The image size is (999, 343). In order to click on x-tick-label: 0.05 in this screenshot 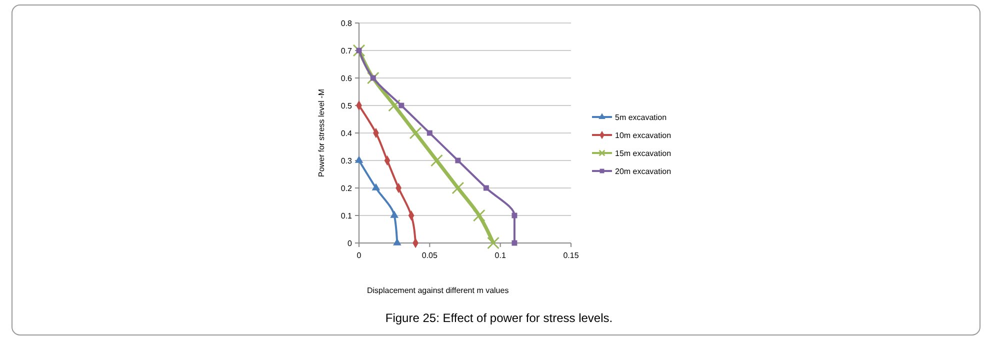, I will do `click(430, 255)`.